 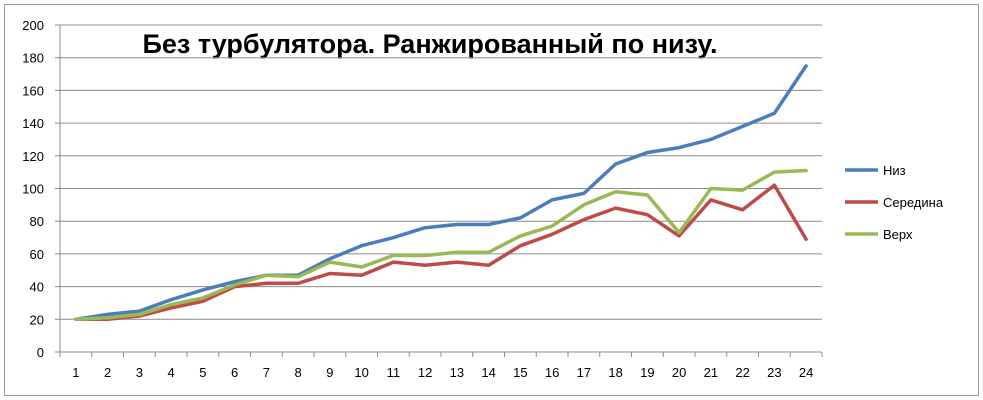 What do you see at coordinates (647, 372) in the screenshot?
I see `x-tick-label-19: 19` at bounding box center [647, 372].